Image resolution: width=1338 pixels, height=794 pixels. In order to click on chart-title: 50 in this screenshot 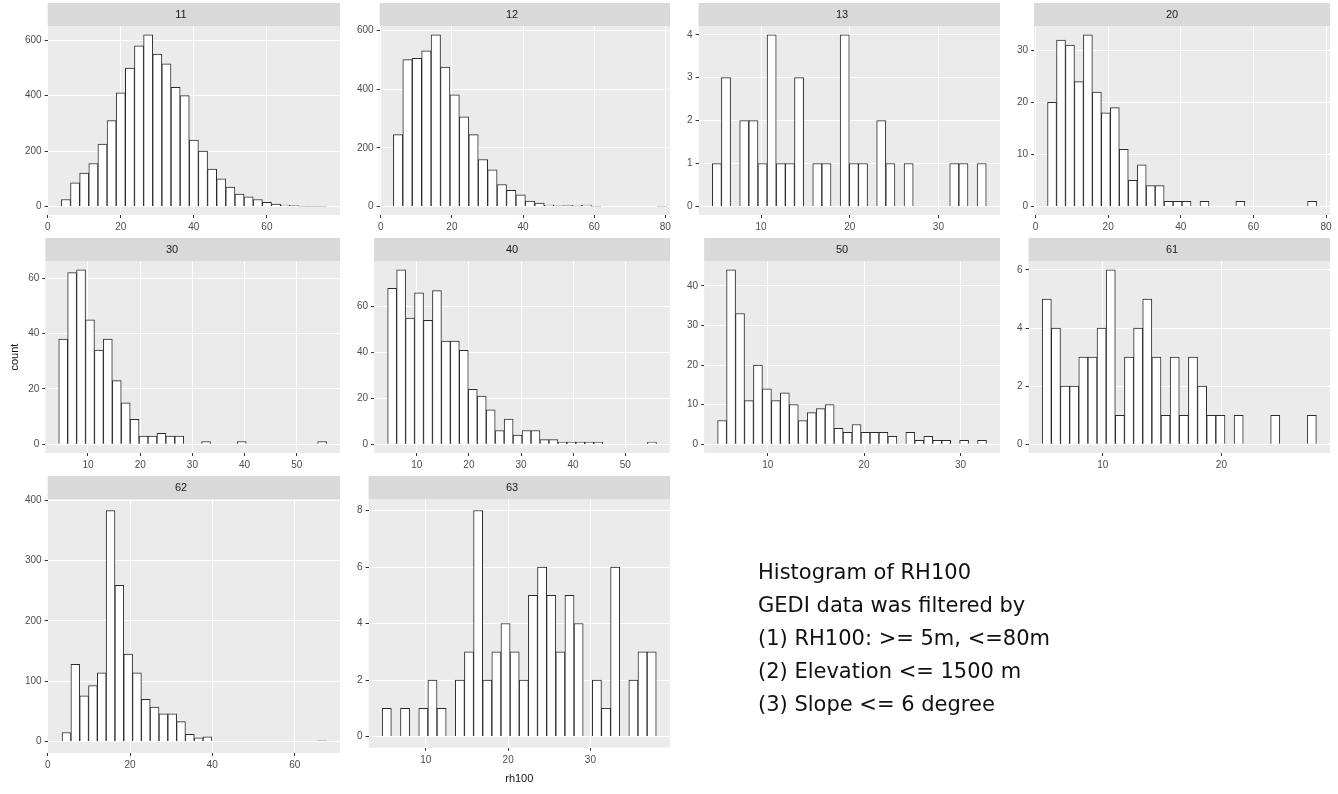, I will do `click(842, 248)`.